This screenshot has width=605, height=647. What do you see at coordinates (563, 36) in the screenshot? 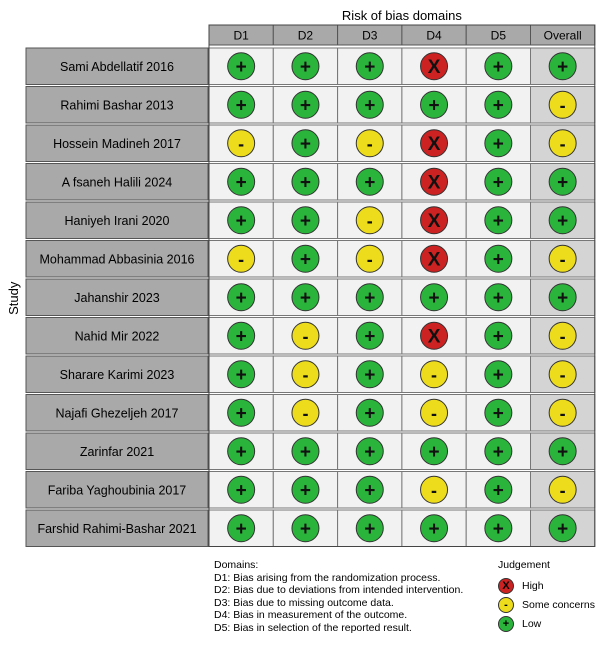
I see `column-header-label: Overall` at bounding box center [563, 36].